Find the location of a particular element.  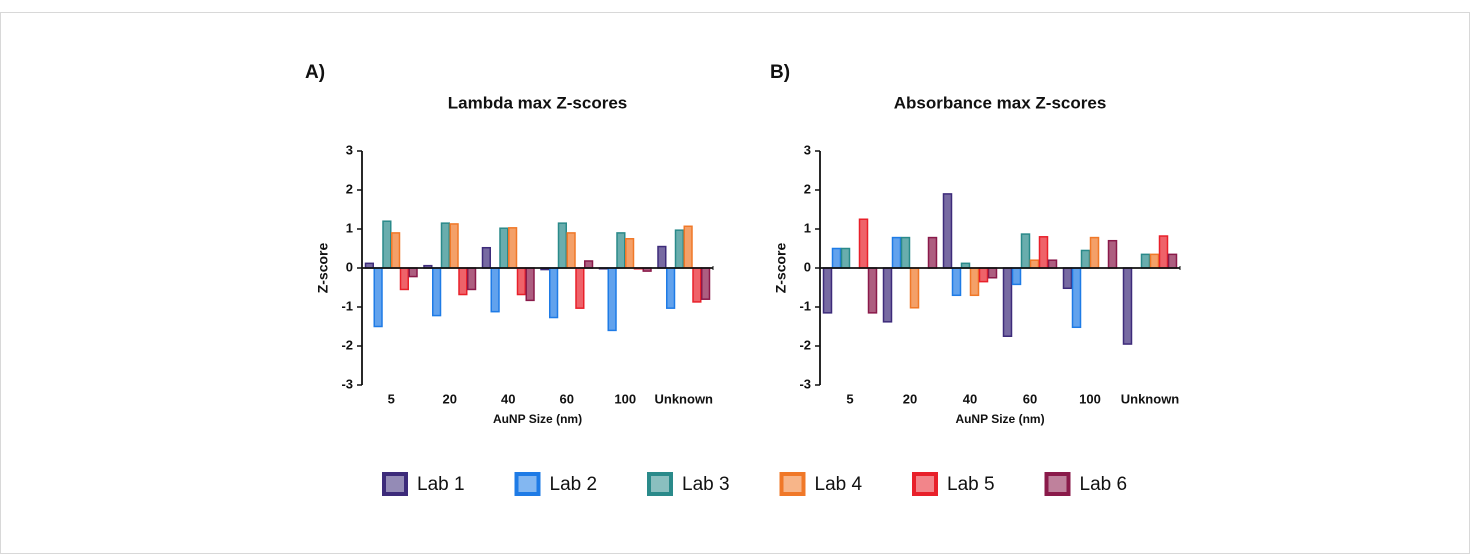

chart-title: Lambda max Z-scores is located at coordinates (538, 102).